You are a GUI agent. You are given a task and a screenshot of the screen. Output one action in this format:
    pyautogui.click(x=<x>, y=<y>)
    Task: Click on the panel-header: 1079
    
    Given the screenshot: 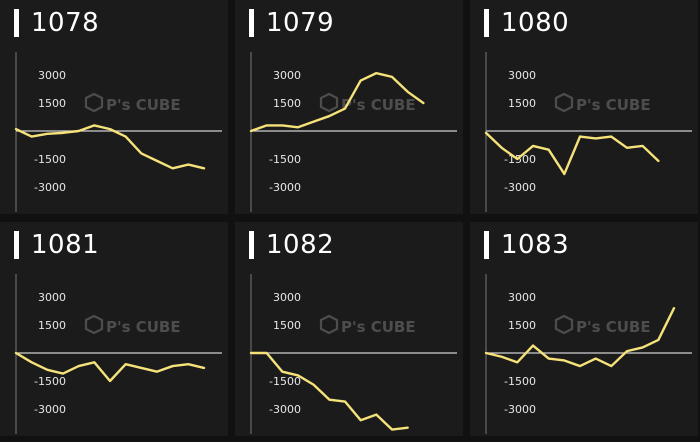 What is the action you would take?
    pyautogui.click(x=291, y=23)
    